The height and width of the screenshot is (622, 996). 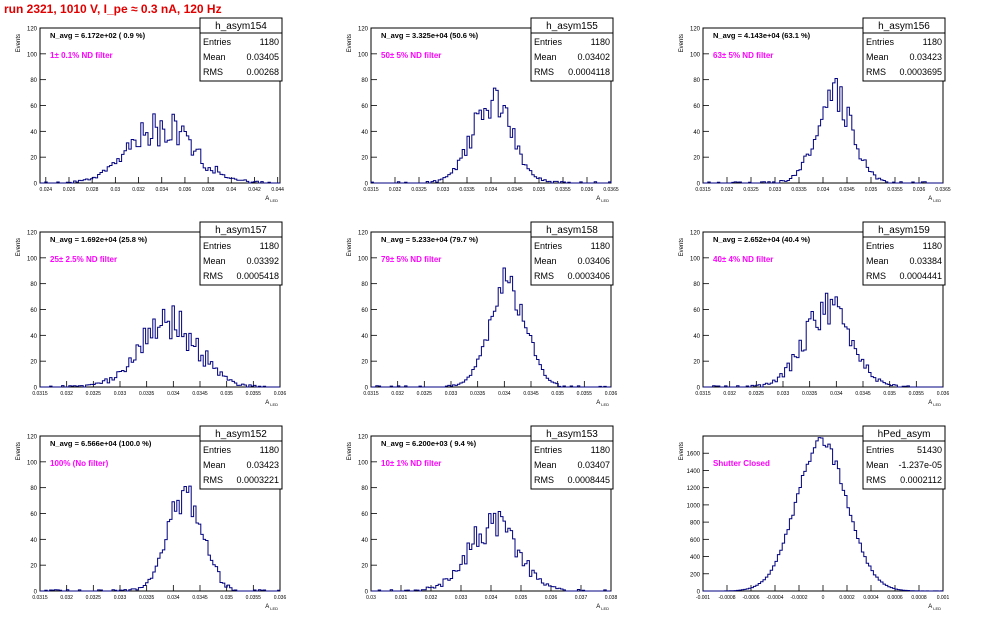 I want to click on navg-label: N_avg = 4.143e+04 (63.1 %), so click(x=762, y=35).